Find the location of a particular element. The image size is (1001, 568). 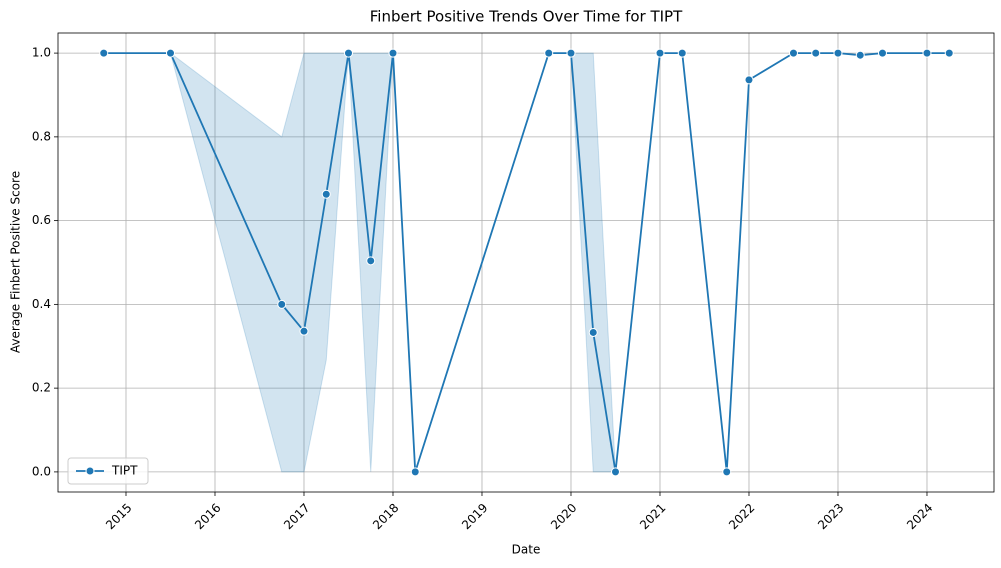

x-axis-label: Date is located at coordinates (526, 550).